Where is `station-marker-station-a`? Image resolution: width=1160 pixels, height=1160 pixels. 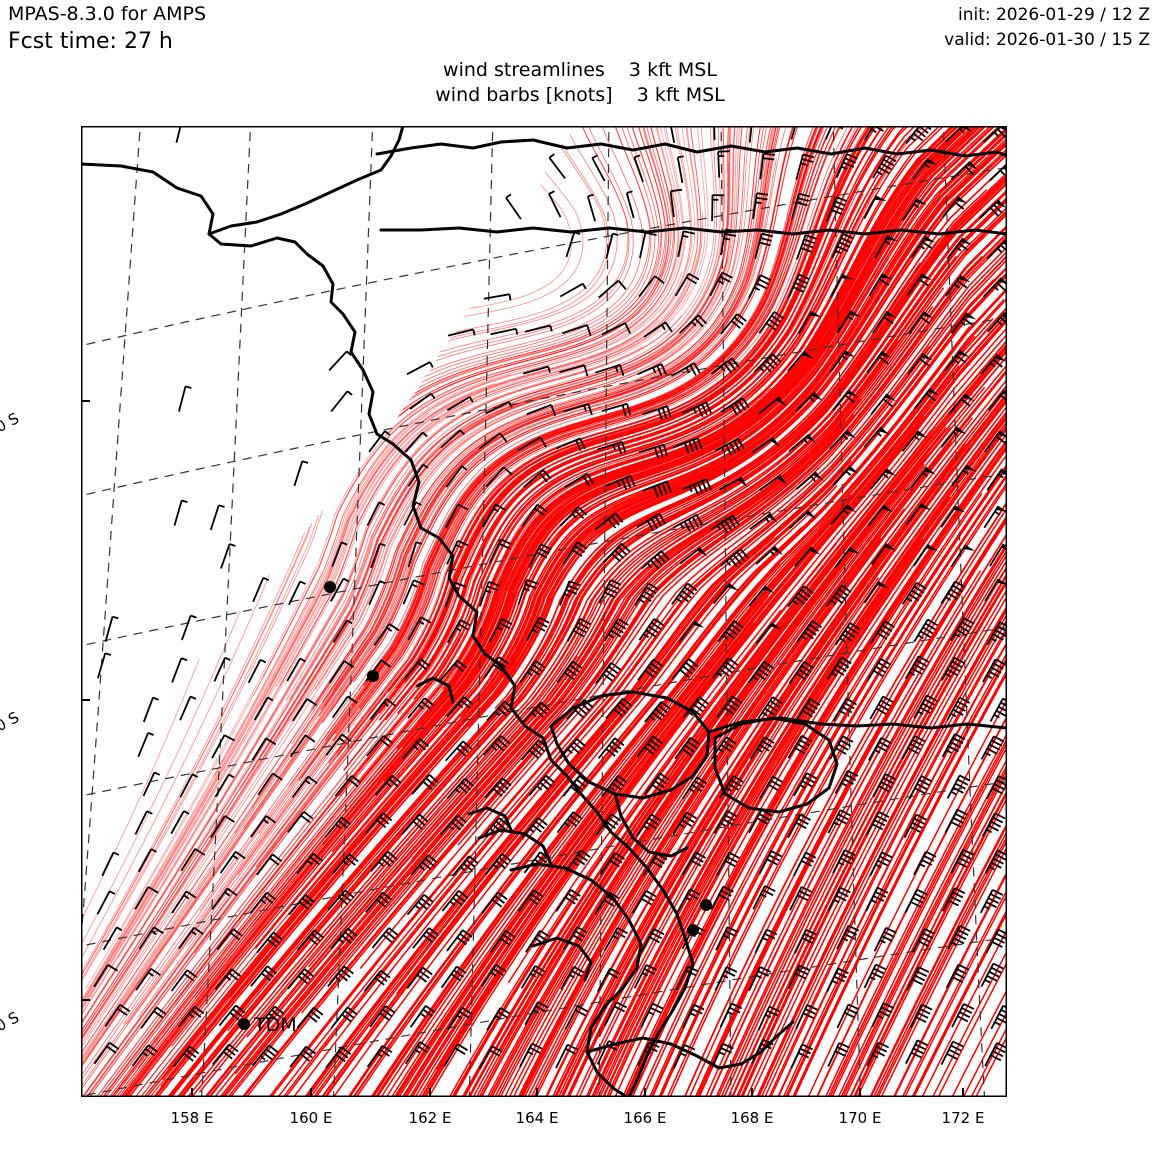
station-marker-station-a is located at coordinates (330, 587).